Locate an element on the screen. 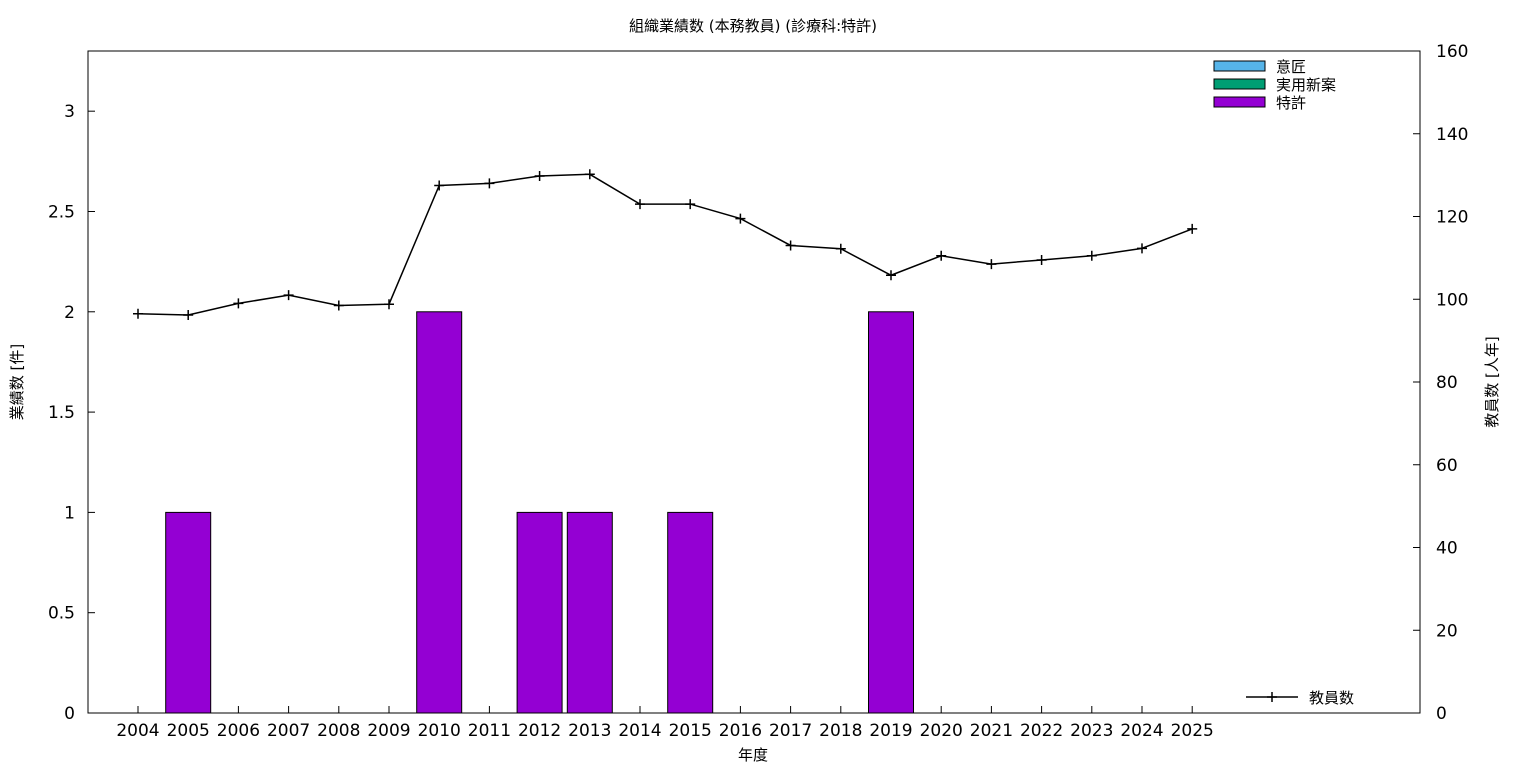 This screenshot has height=768, width=1536. bar-2-2013 is located at coordinates (589, 612).